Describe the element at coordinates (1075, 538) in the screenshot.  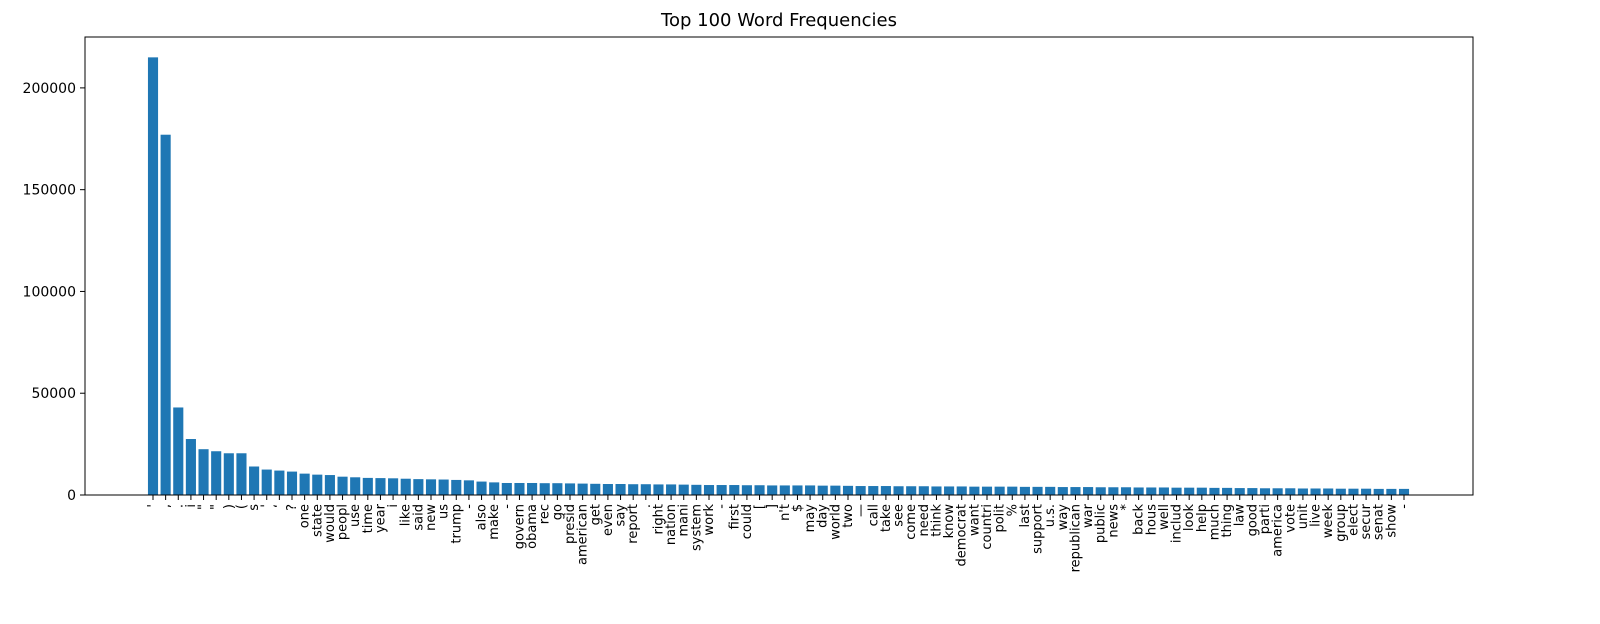
I see `x-tick-label: republican` at that location.